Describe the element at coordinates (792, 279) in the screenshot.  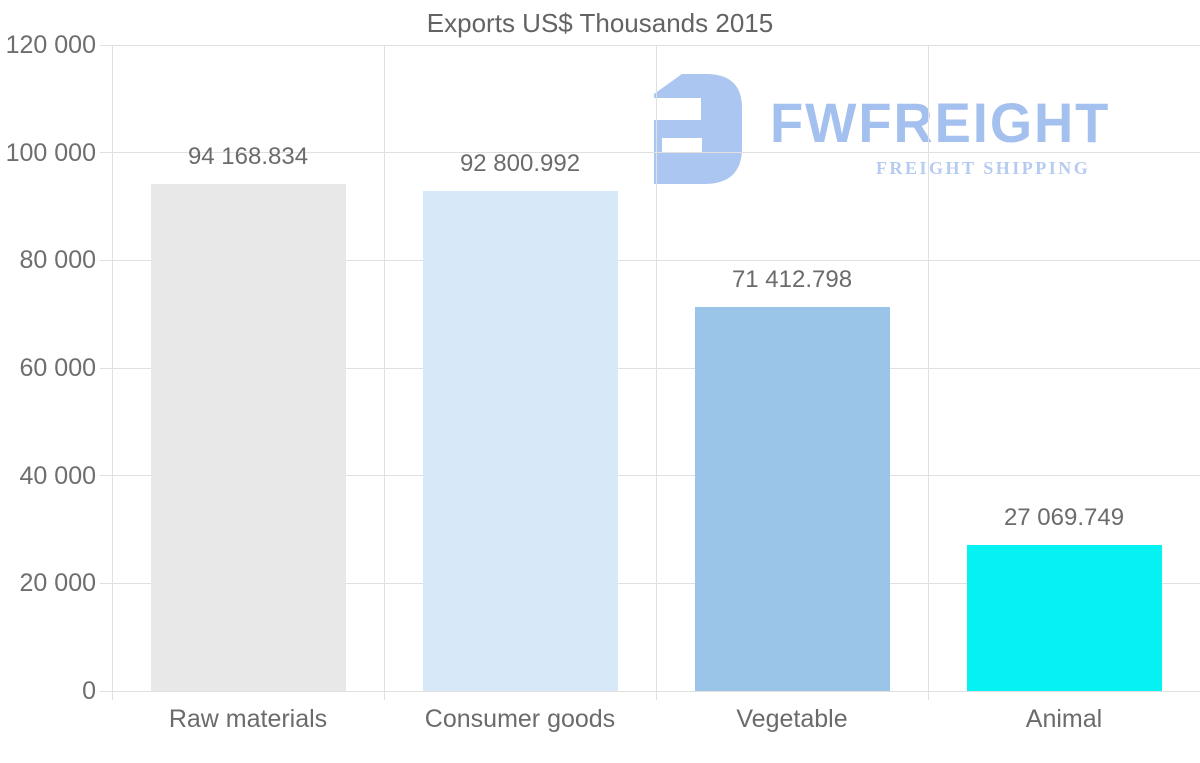
I see `bar-value-label-vegetable: 71 412.798` at that location.